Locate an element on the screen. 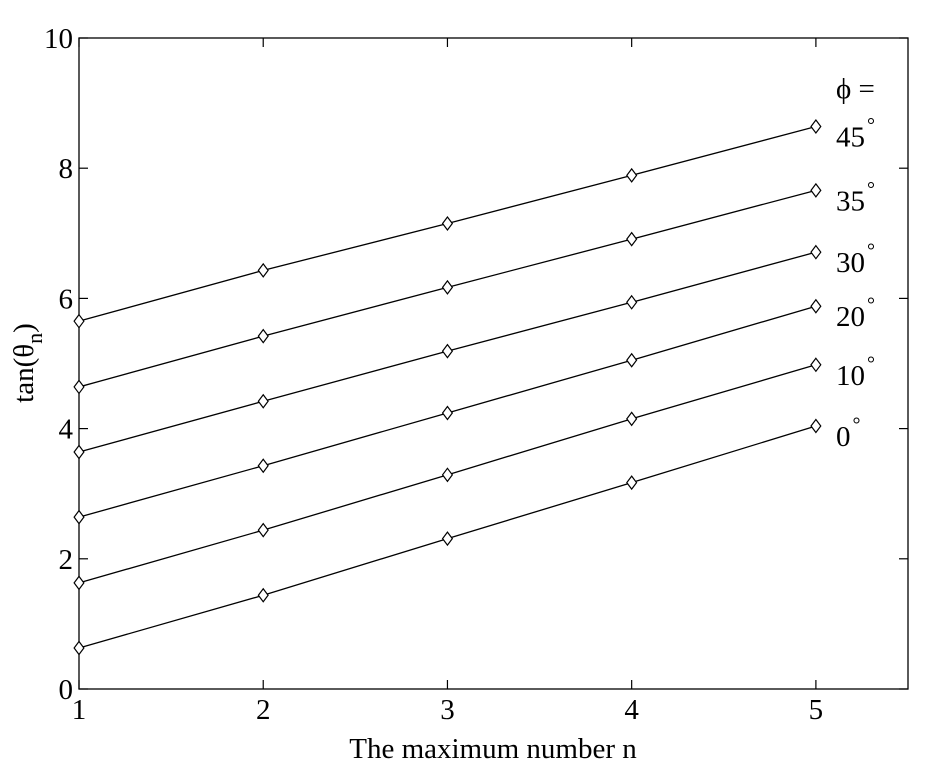 The image size is (928, 779). y-tick-label: 4 is located at coordinates (66, 430).